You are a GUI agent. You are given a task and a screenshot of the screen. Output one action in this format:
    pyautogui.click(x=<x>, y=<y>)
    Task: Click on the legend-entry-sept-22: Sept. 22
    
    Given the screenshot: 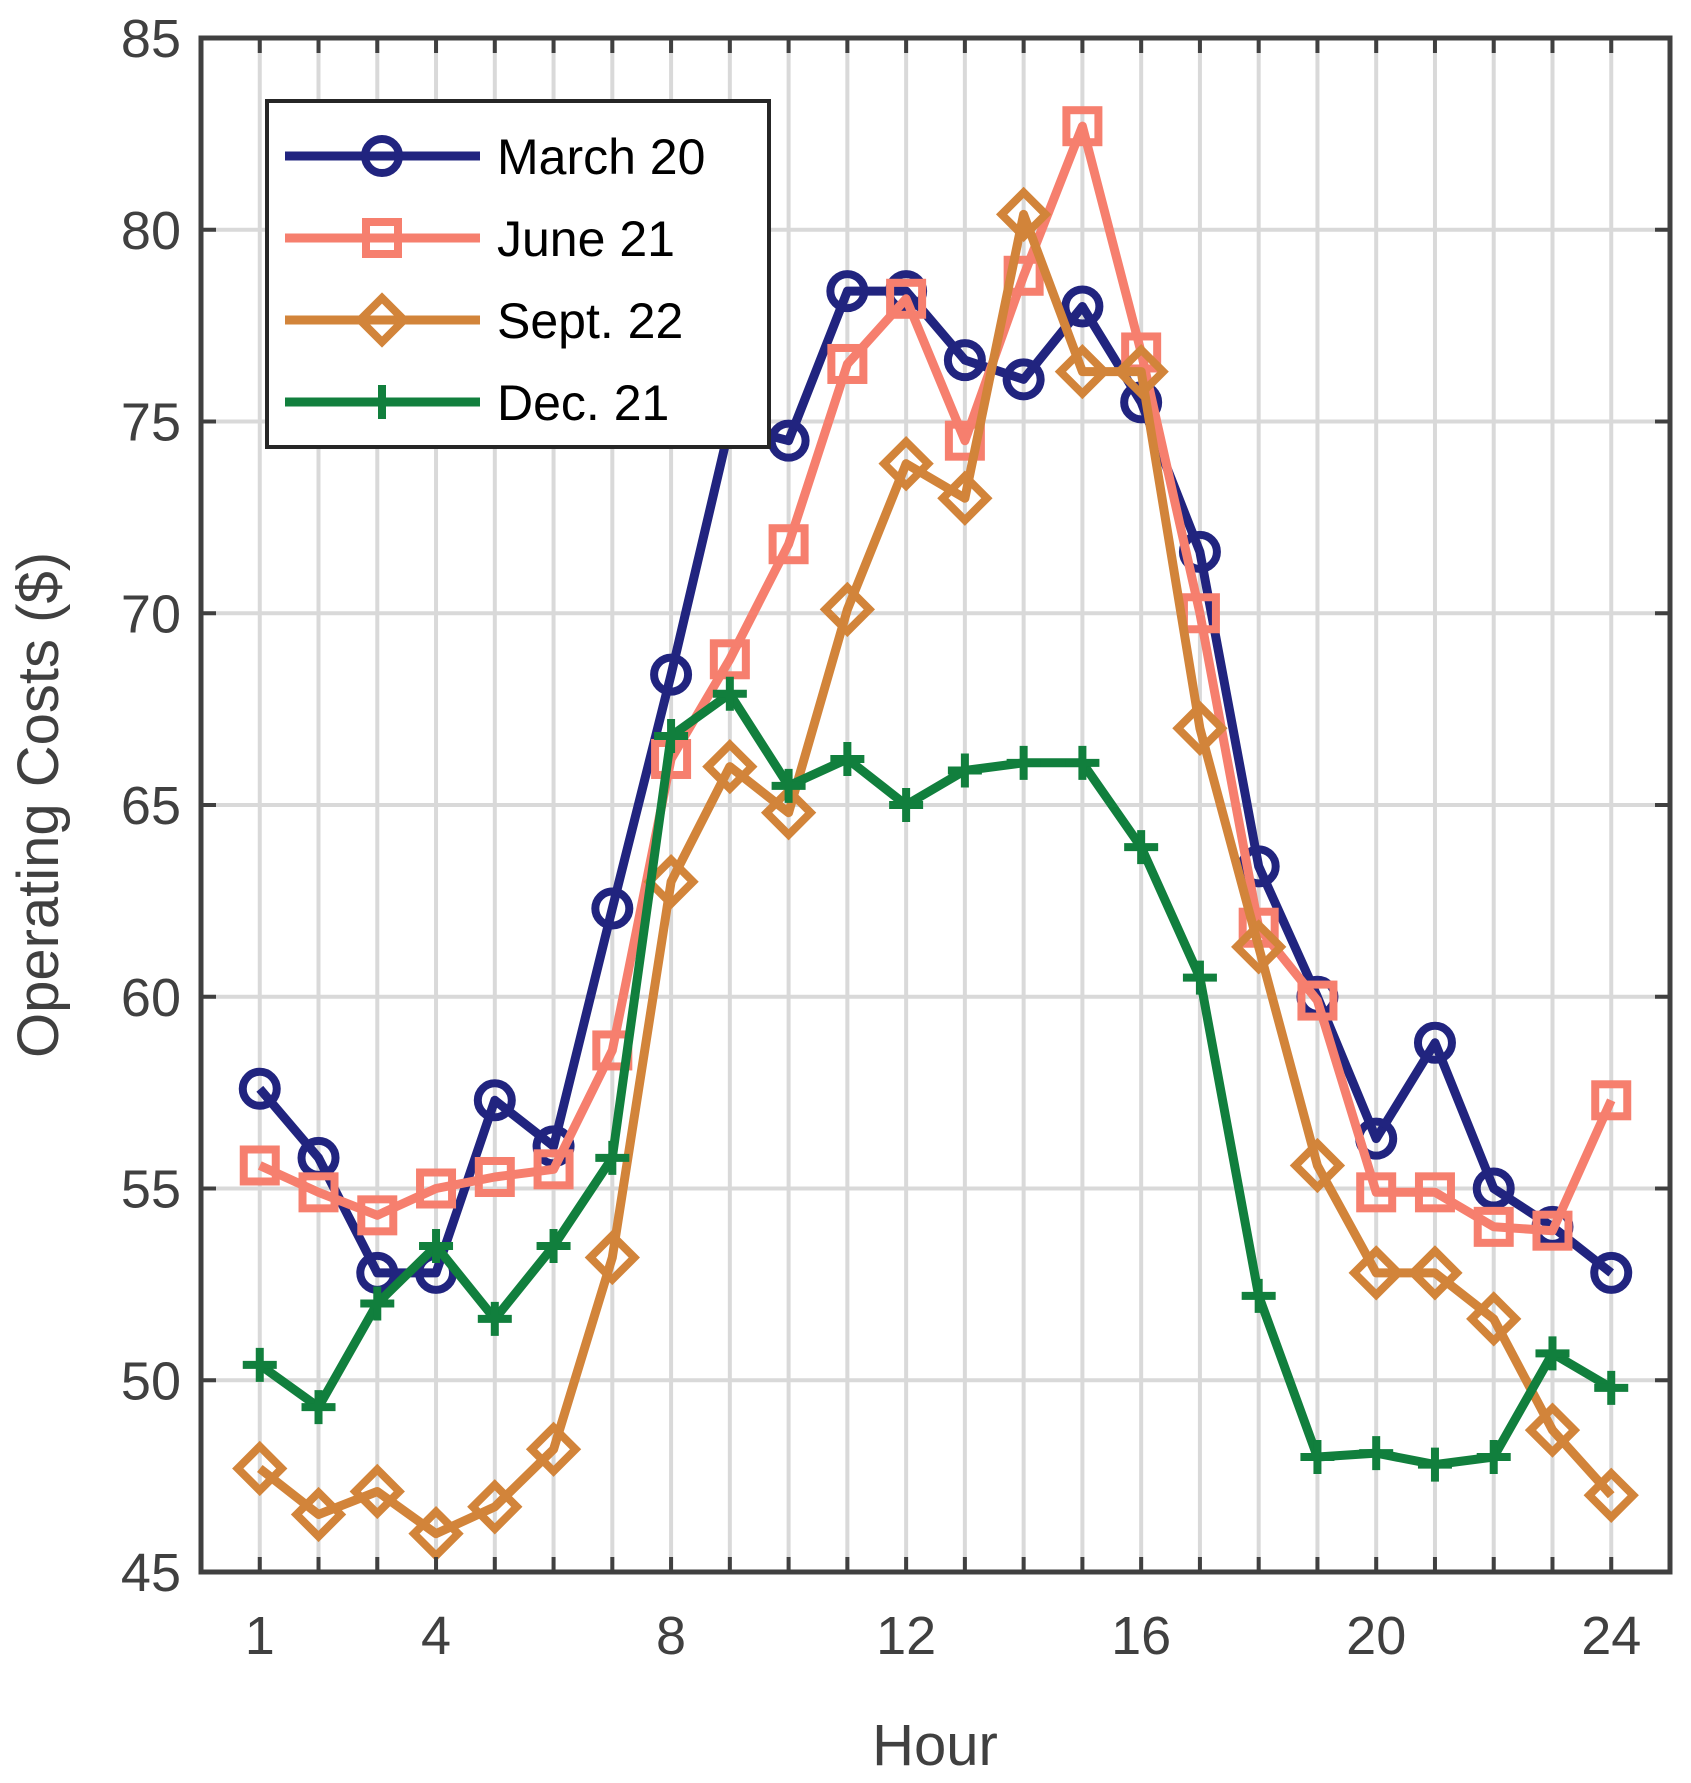 What is the action you would take?
    pyautogui.click(x=484, y=320)
    